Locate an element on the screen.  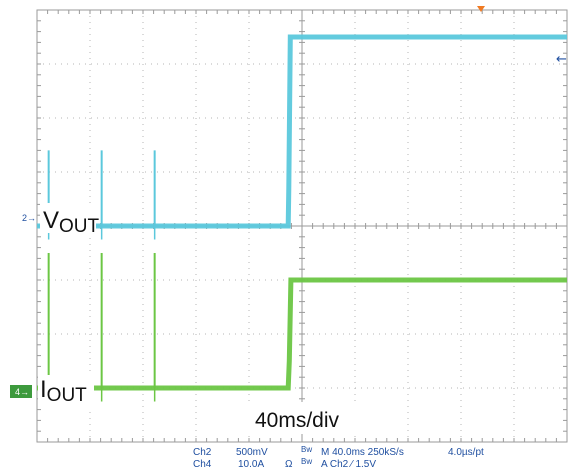
status-ch2-name: Ch2 is located at coordinates (202, 452).